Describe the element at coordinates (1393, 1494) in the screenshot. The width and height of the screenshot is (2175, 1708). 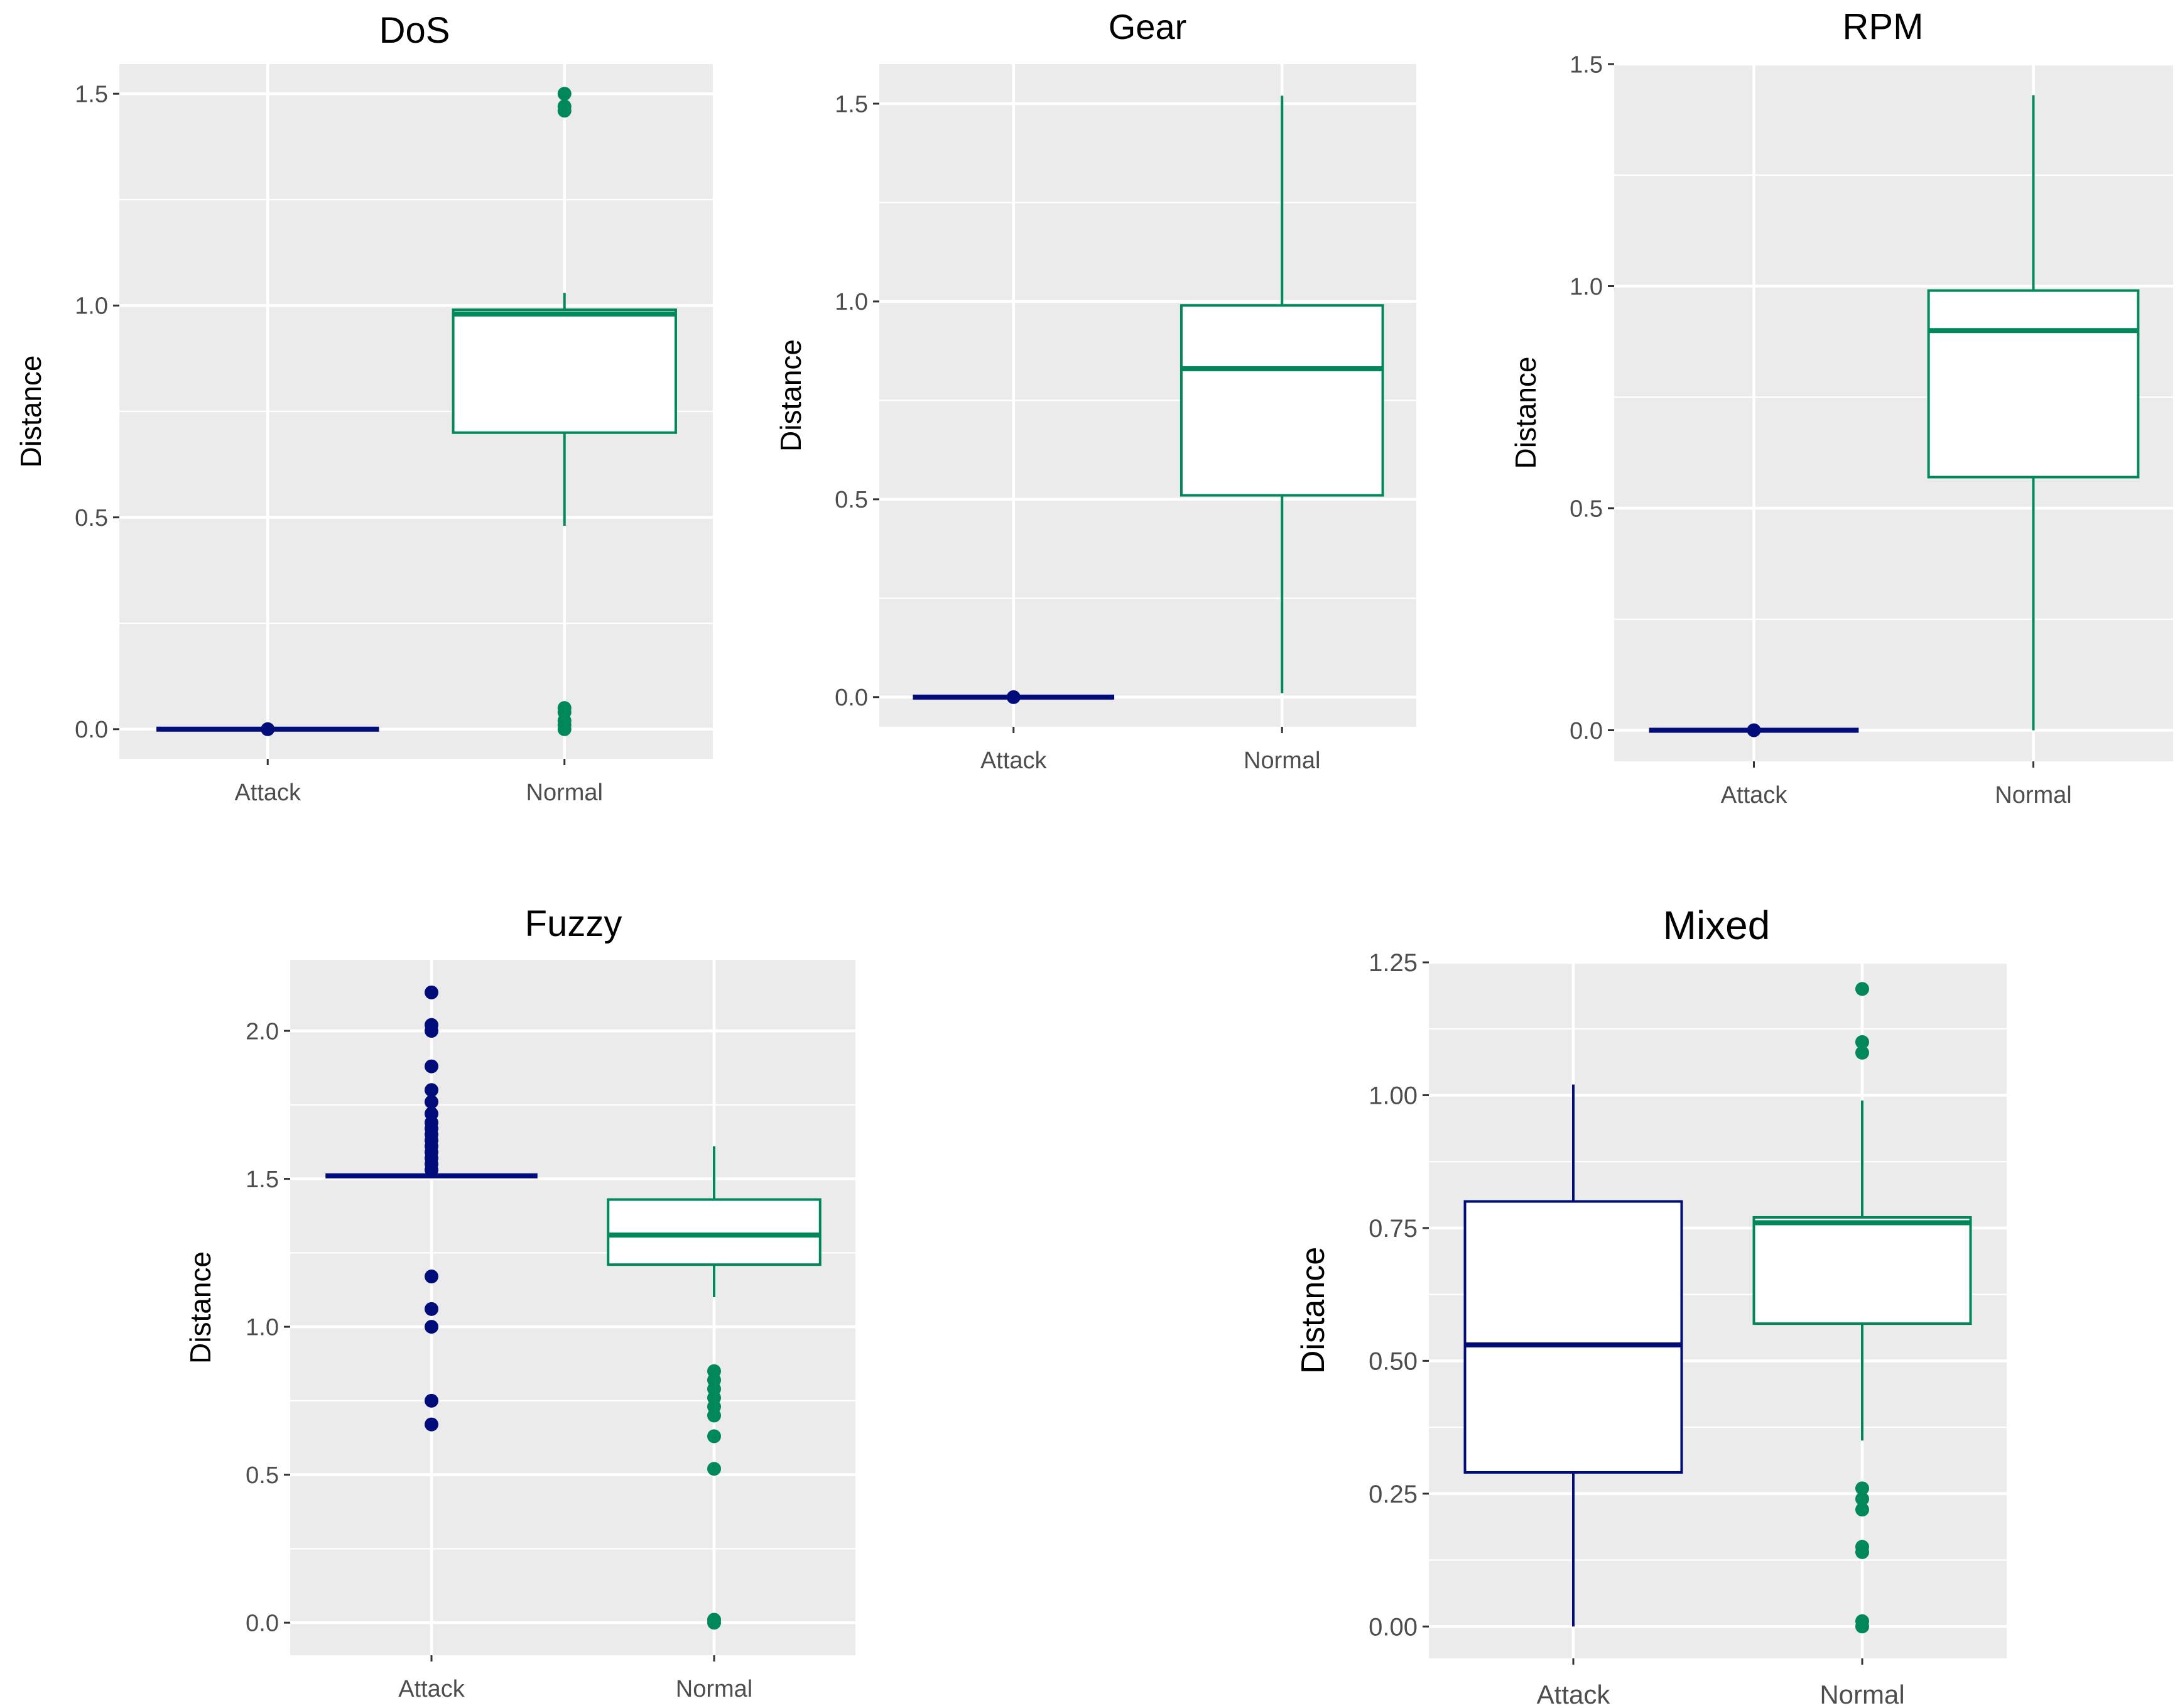
I see `y-tick-label: 0.25` at that location.